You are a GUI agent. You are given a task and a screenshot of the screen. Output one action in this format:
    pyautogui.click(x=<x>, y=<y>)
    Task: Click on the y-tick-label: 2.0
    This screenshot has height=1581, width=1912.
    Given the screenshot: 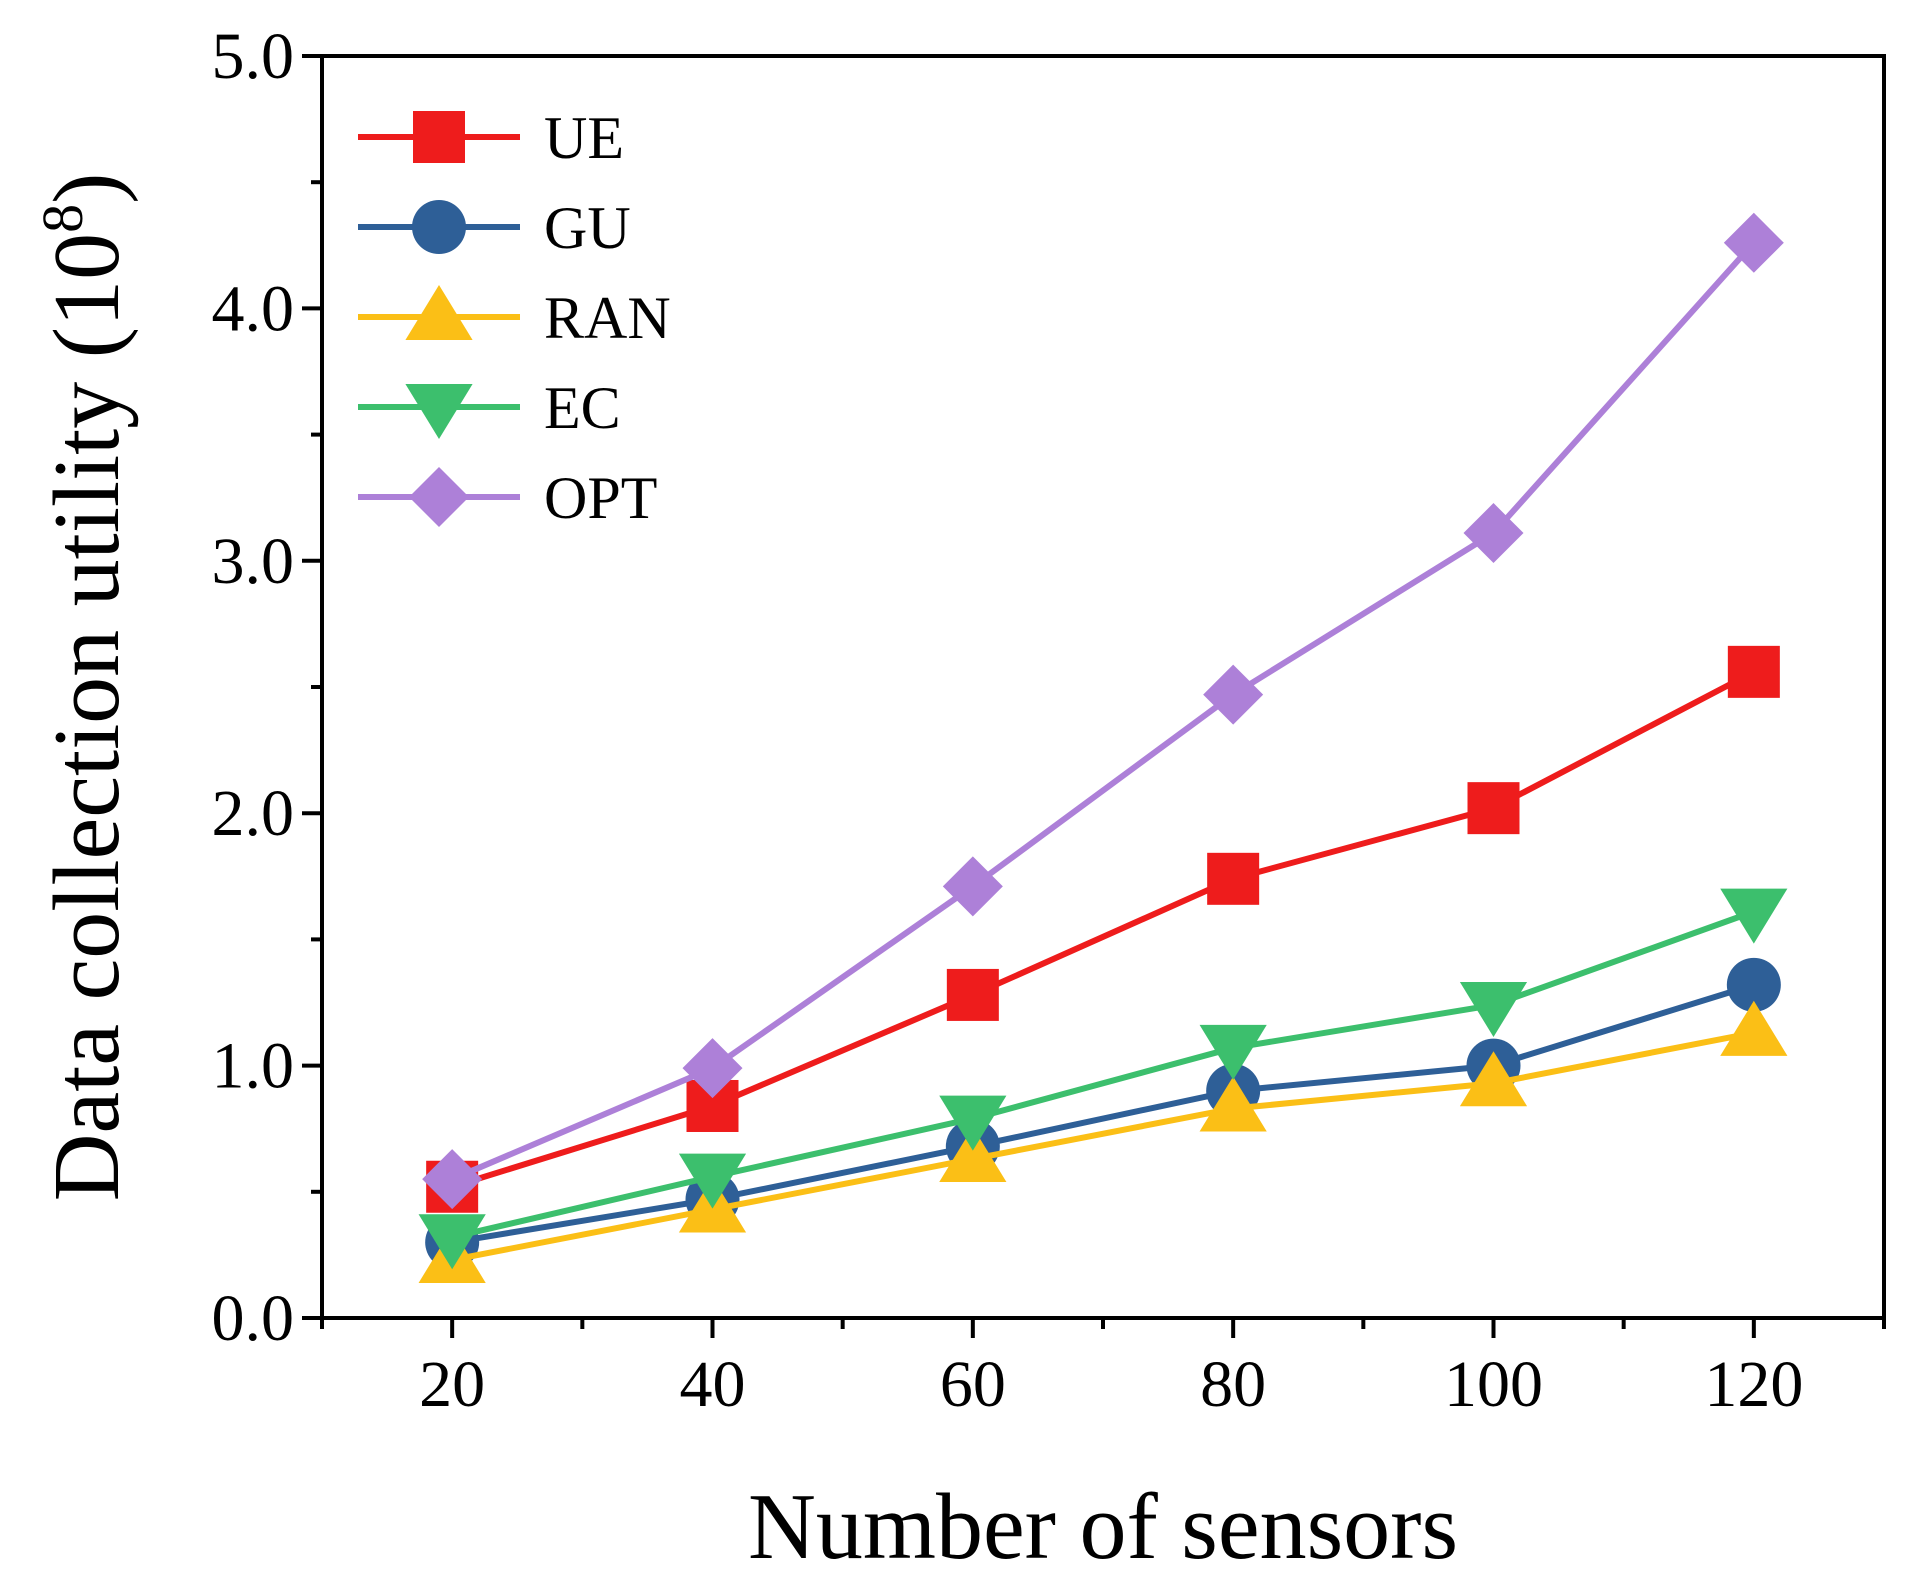 What is the action you would take?
    pyautogui.click(x=253, y=813)
    